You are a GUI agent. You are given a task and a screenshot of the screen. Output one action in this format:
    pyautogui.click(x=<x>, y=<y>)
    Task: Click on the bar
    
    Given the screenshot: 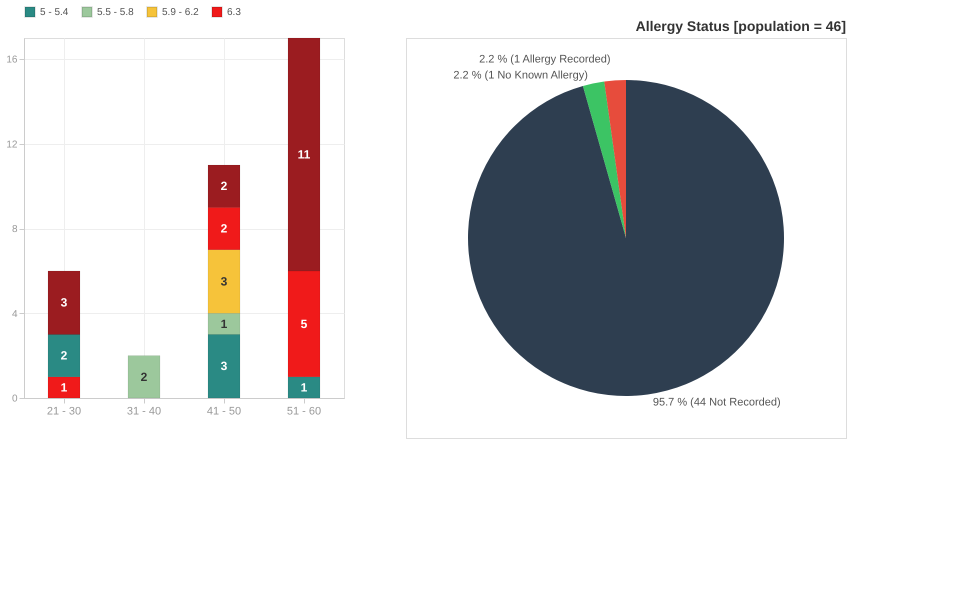 What is the action you would take?
    pyautogui.click(x=144, y=376)
    